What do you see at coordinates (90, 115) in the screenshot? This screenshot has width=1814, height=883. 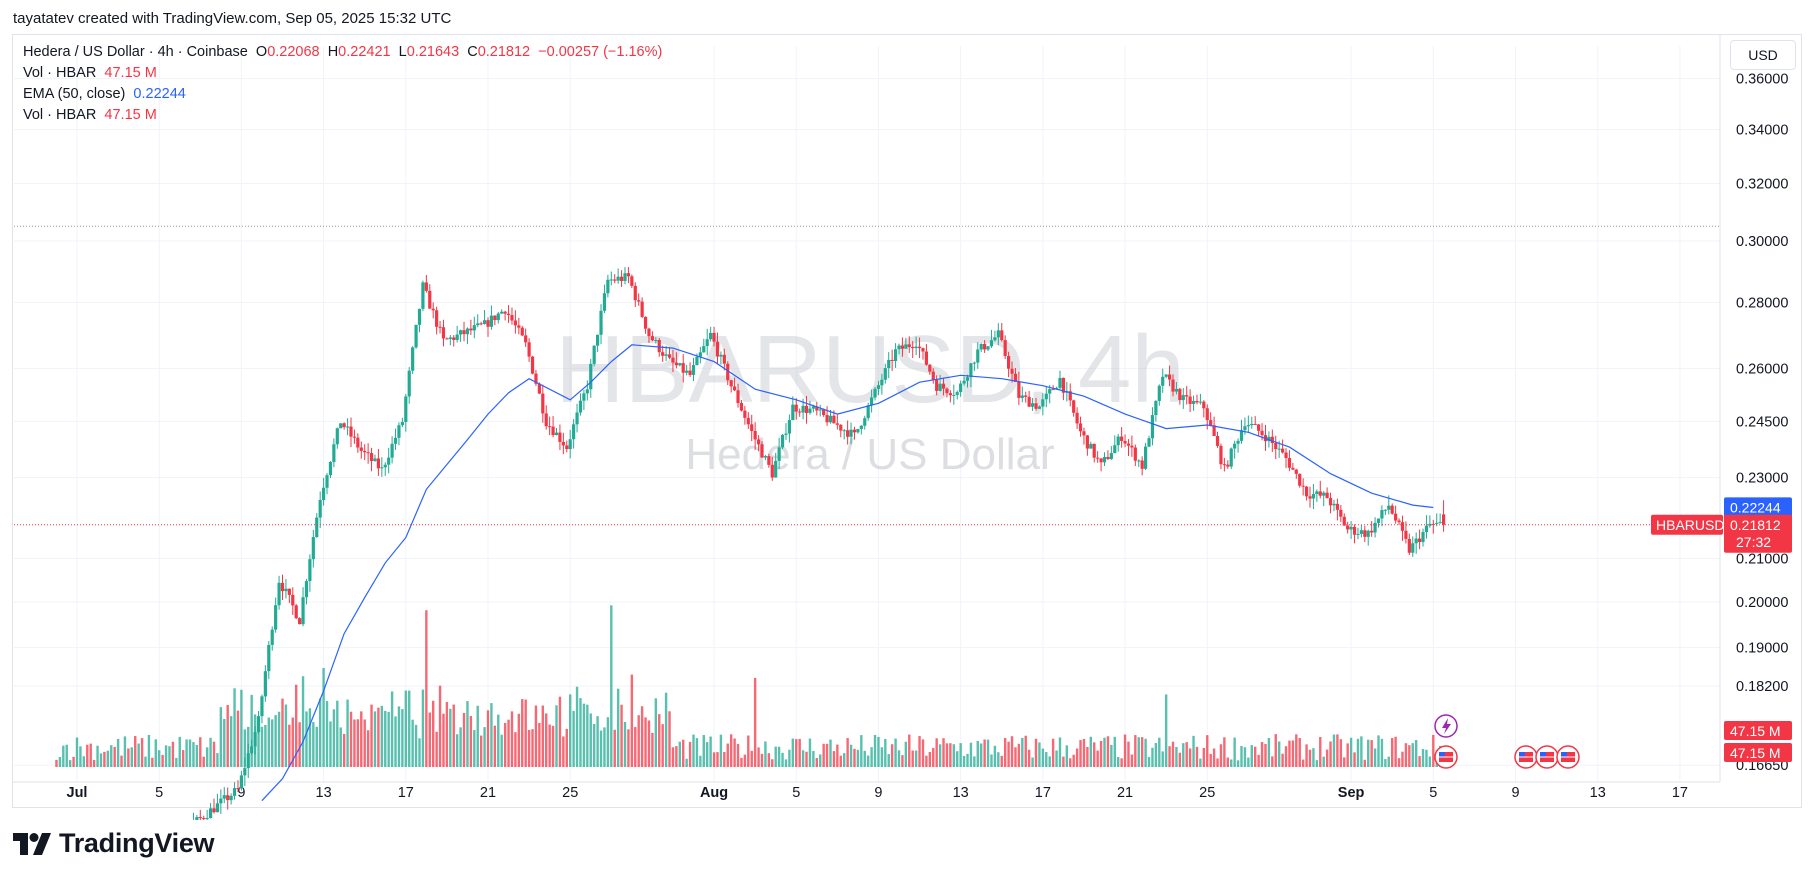 I see `legend-volume-row-2: Vol · HBAR 47.15 M` at bounding box center [90, 115].